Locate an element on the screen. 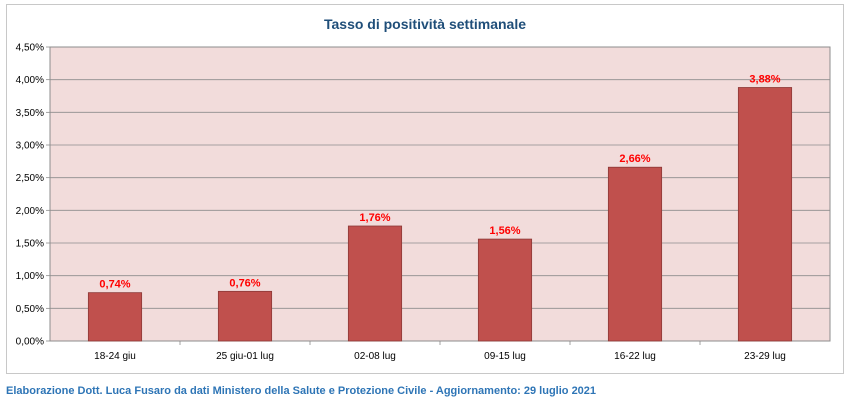  y-tick-label: 2,00% is located at coordinates (30, 211).